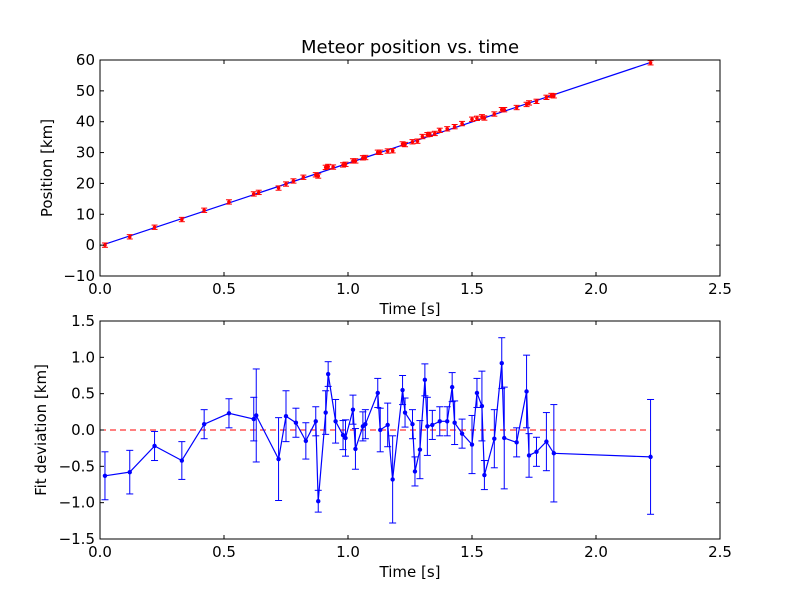 The image size is (800, 600). Describe the element at coordinates (85, 122) in the screenshot. I see `y-tick-label: 40` at that location.